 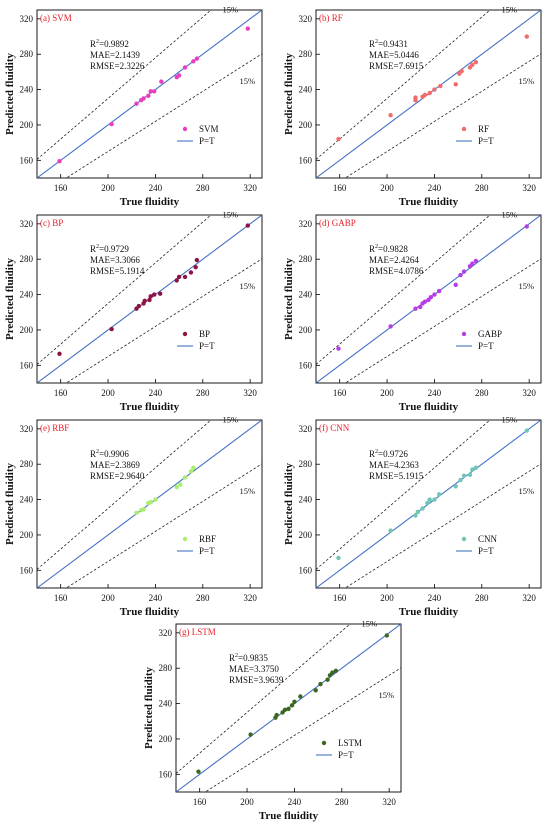 What do you see at coordinates (109, 454) in the screenshot?
I see `r2-stat: R2=0.9906` at bounding box center [109, 454].